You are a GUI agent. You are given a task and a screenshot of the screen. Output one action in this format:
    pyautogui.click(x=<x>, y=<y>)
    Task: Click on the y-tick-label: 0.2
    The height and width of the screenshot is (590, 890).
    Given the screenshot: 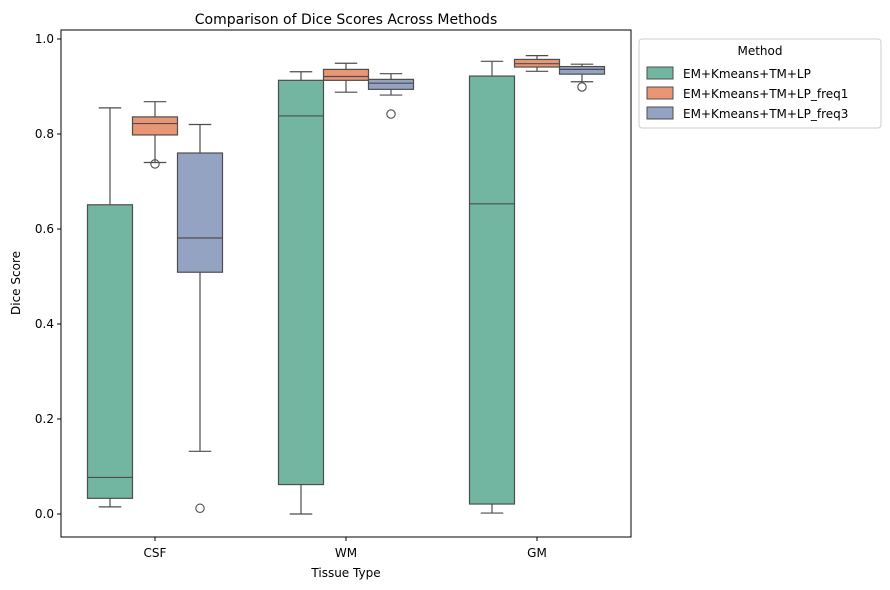 What is the action you would take?
    pyautogui.click(x=44, y=419)
    